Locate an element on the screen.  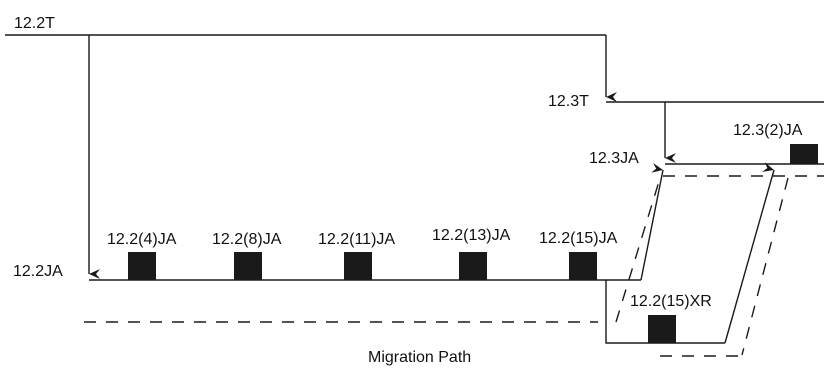
release-marker-12-2-8-ja is located at coordinates (248, 266).